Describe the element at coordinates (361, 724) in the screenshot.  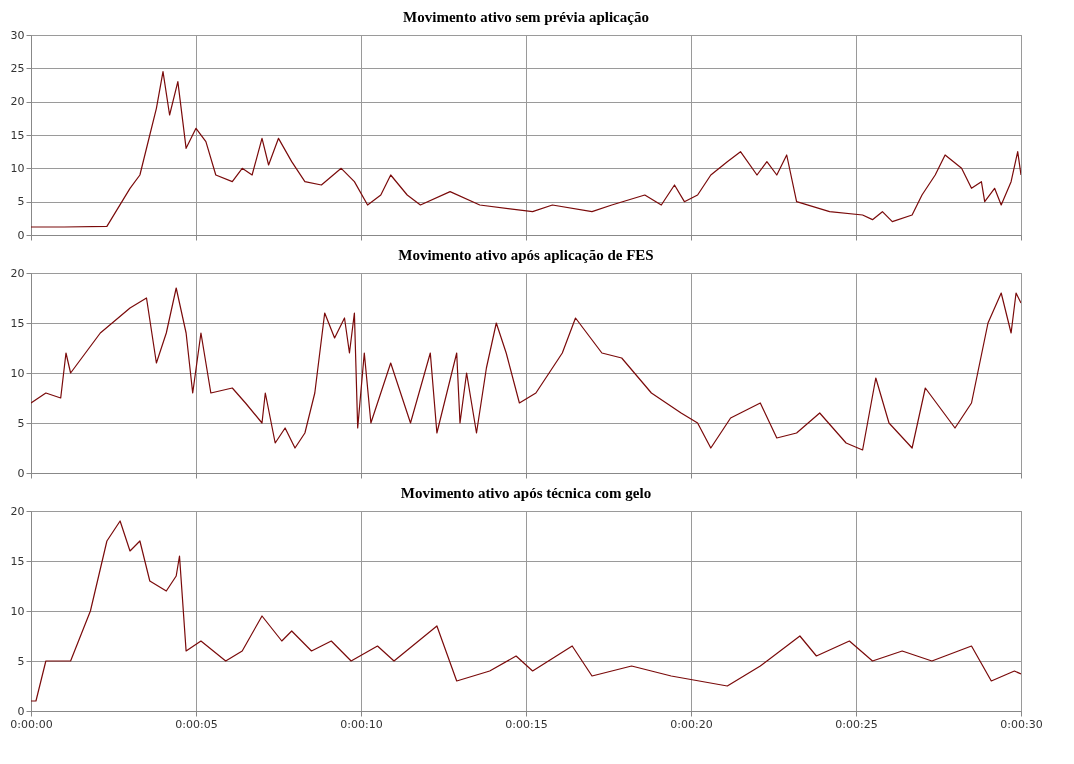
I see `x-tick-label: 0:00:10` at that location.